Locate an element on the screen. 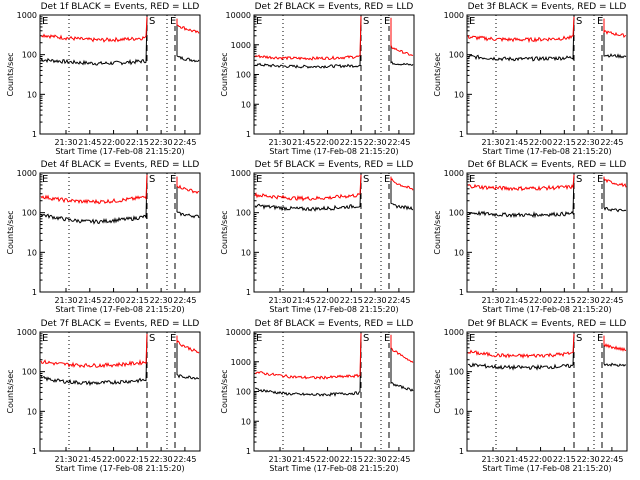 The image size is (640, 480). plot-title: Det 2f BLACK = Events, RED = LLD is located at coordinates (334, 7).